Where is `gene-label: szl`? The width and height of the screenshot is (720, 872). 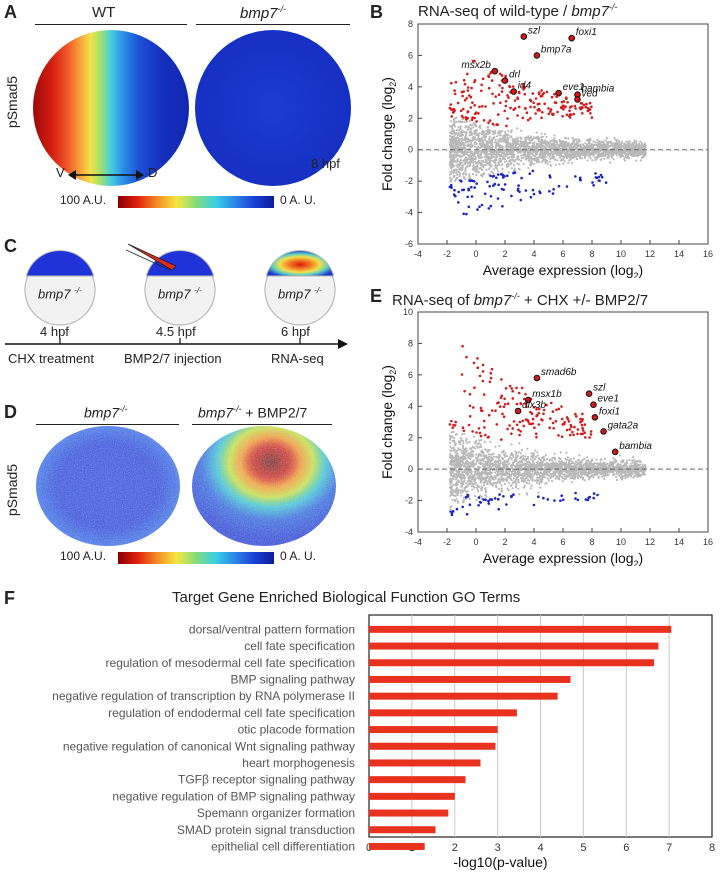 gene-label: szl is located at coordinates (534, 31).